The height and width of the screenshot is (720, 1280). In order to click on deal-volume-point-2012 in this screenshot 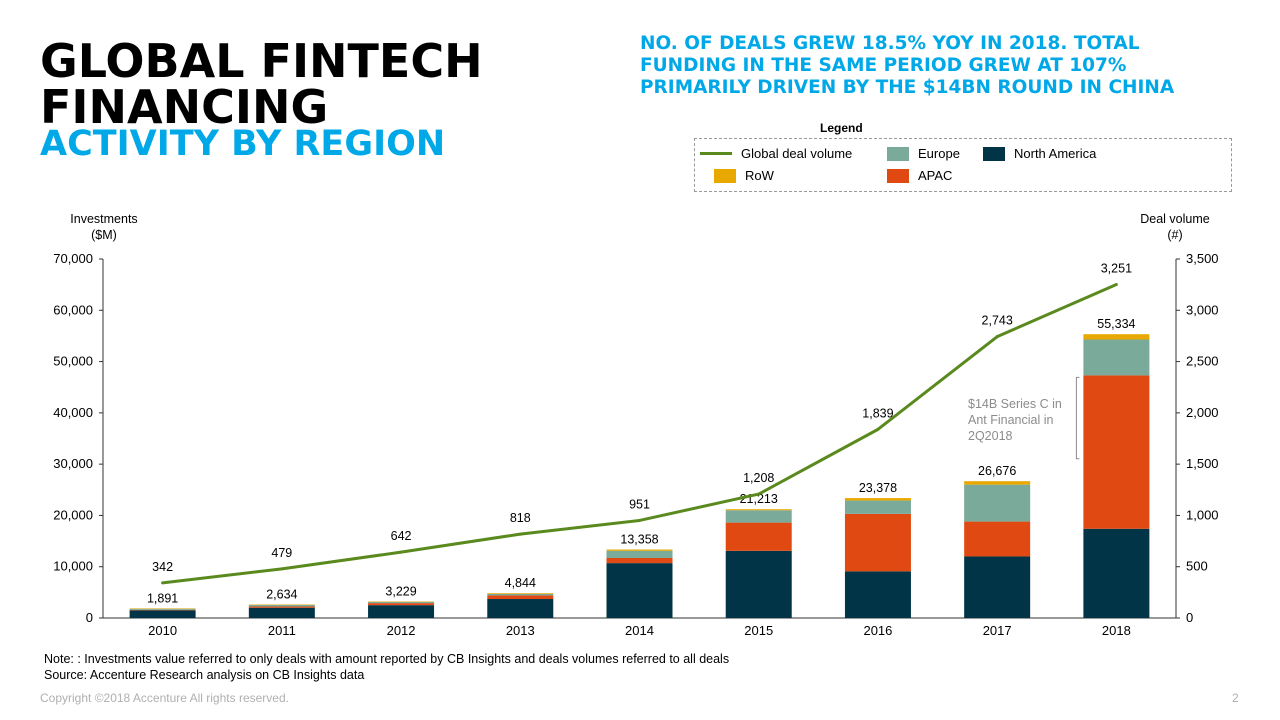, I will do `click(401, 552)`.